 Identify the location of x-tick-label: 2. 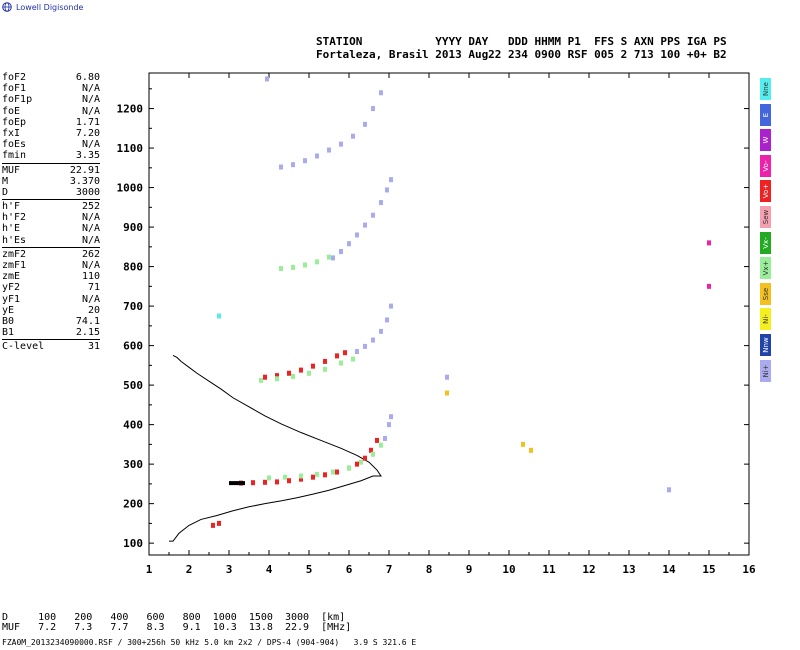
(189, 569).